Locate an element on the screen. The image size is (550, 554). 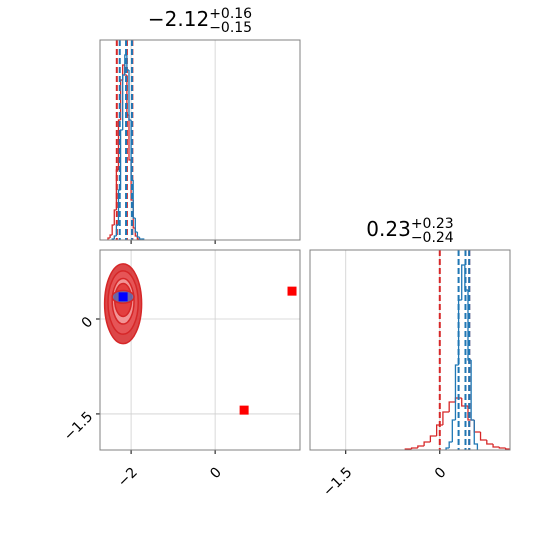
x-tick-label: −1.5 is located at coordinates (337, 482).